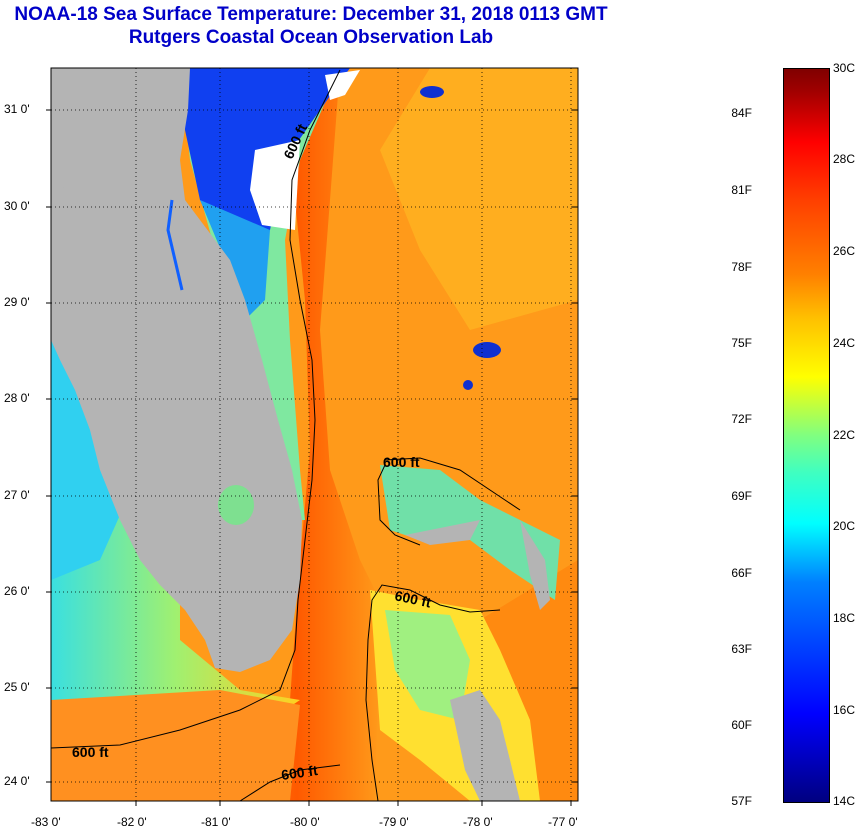 The height and width of the screenshot is (832, 865). Describe the element at coordinates (844, 710) in the screenshot. I see `colorbar-c-16: 16C` at that location.